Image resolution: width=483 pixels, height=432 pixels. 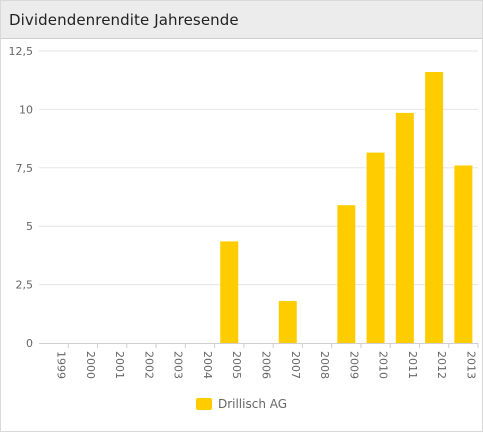 What do you see at coordinates (353, 365) in the screenshot?
I see `x-tick-label: 2009` at bounding box center [353, 365].